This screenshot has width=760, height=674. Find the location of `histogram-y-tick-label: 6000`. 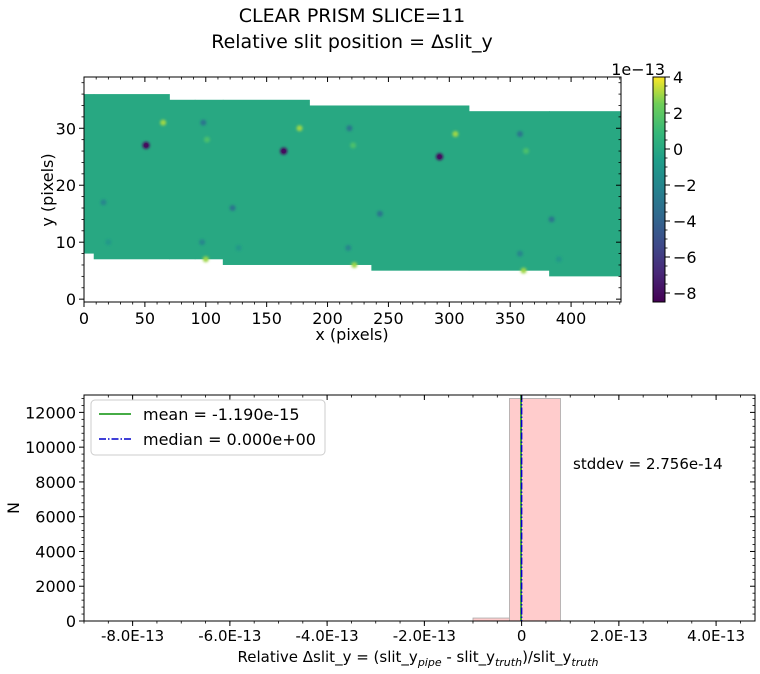

histogram-y-tick-label: 6000 is located at coordinates (55, 517).